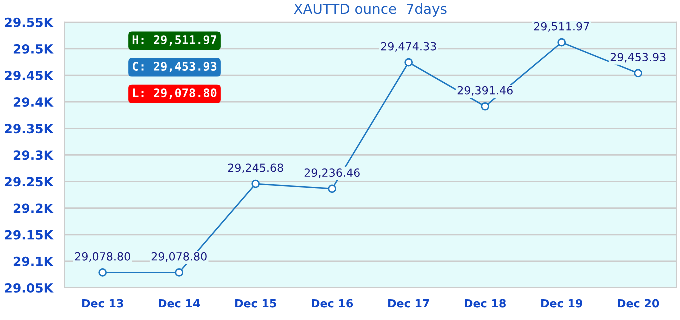 This screenshot has height=320, width=680. Describe the element at coordinates (175, 94) in the screenshot. I see `annotation: L: 29,078.80` at that location.